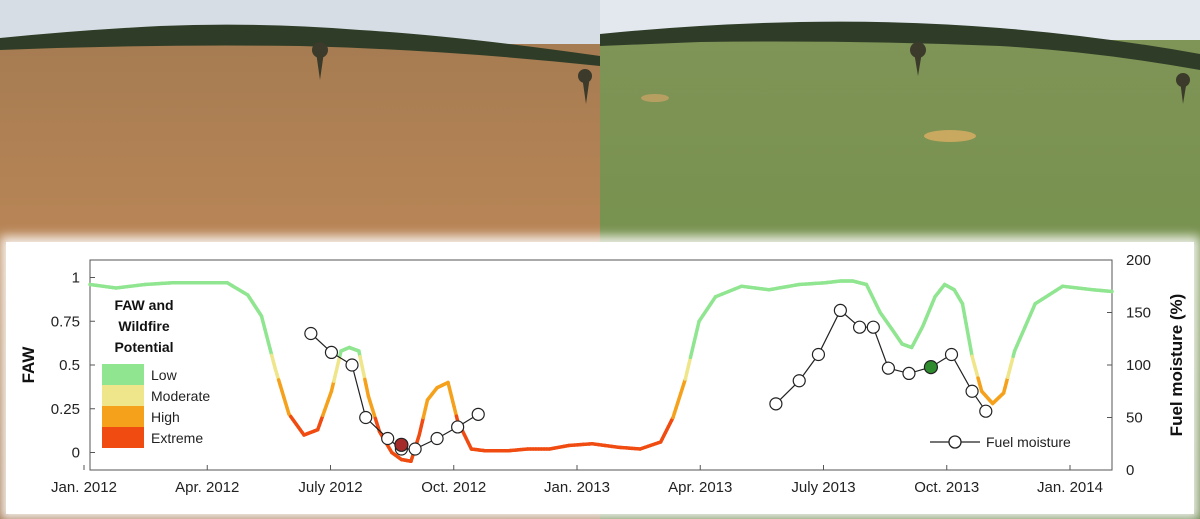 This screenshot has width=1200, height=519. Describe the element at coordinates (123, 416) in the screenshot. I see `legend-swatch-high` at that location.